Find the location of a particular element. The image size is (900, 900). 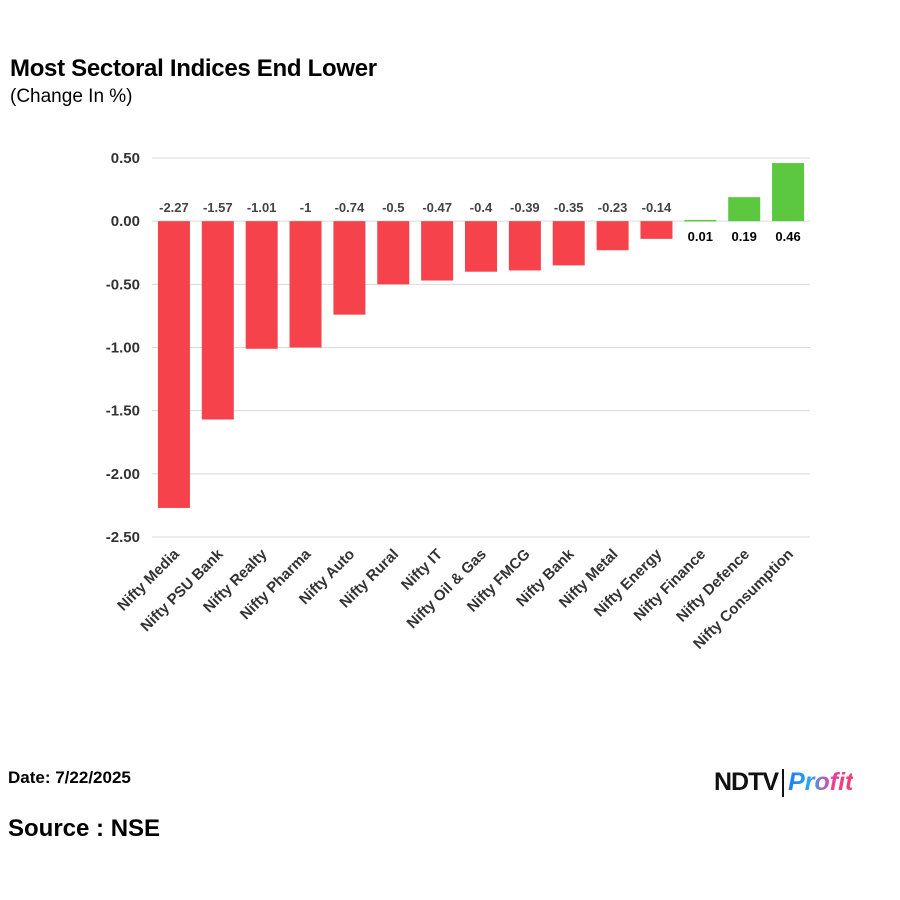

ndtv-profit-logo: NDTV Profit is located at coordinates (784, 782).